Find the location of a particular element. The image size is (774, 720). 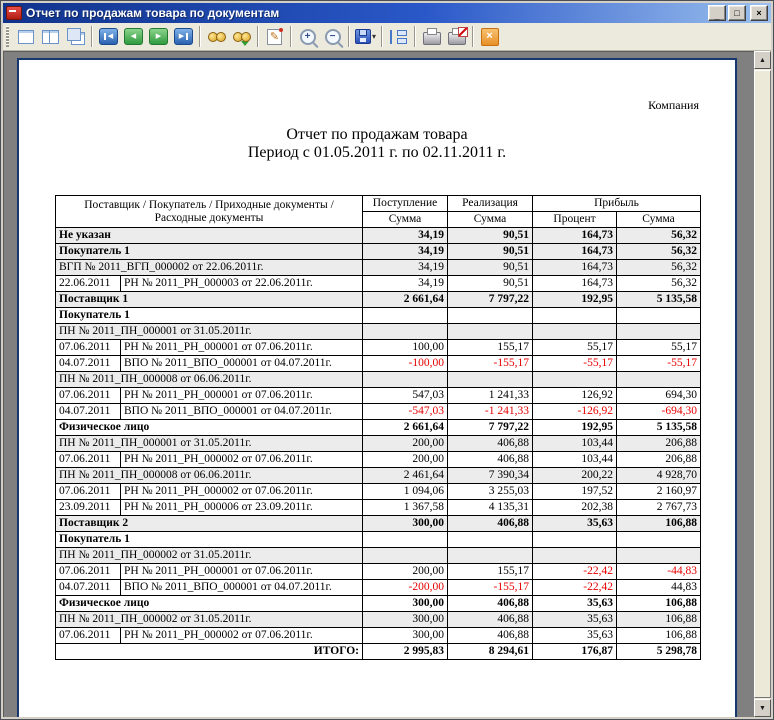

cell-document: РН № 2011_РН_000003 от 22.06.2011г. is located at coordinates (241, 283).